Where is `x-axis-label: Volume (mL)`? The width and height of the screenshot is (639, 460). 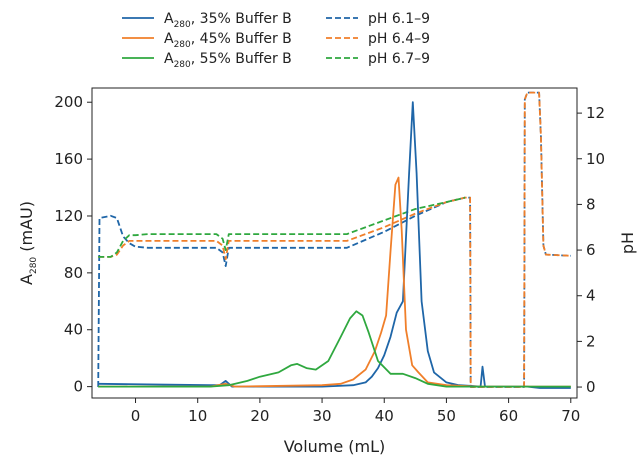
x-axis-label: Volume (mL) is located at coordinates (335, 446).